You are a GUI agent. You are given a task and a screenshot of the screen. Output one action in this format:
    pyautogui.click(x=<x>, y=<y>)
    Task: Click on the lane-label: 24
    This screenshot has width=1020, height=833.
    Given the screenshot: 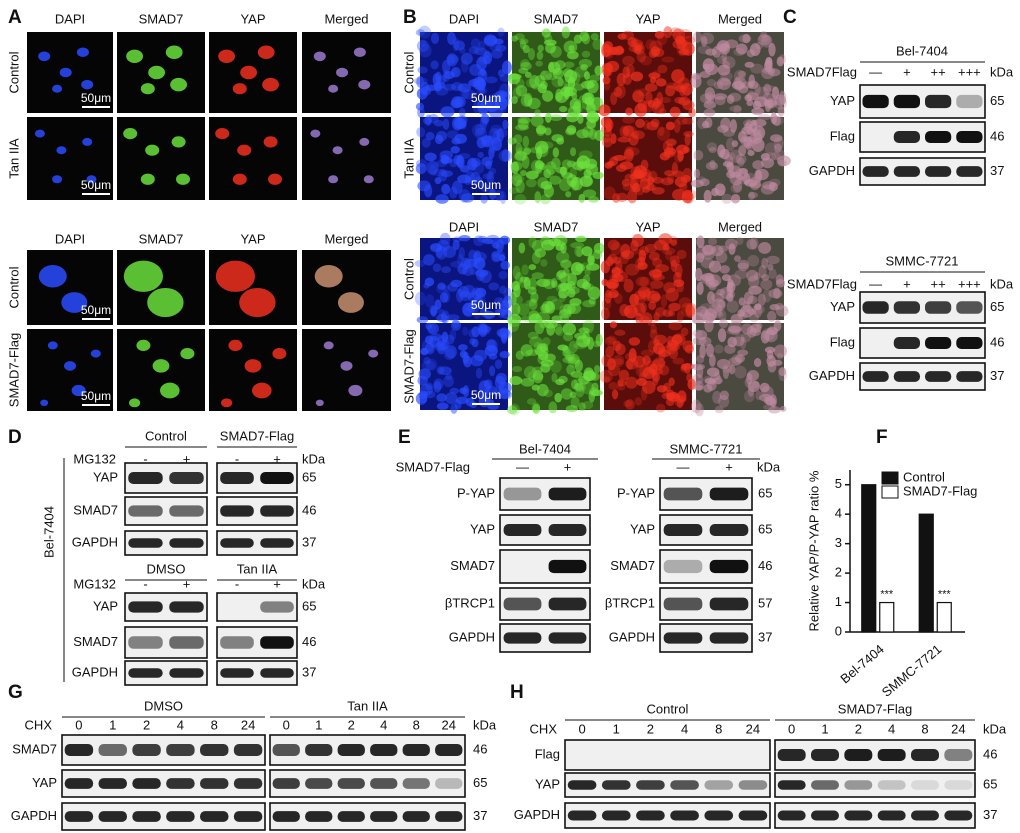 What is the action you would take?
    pyautogui.click(x=248, y=724)
    